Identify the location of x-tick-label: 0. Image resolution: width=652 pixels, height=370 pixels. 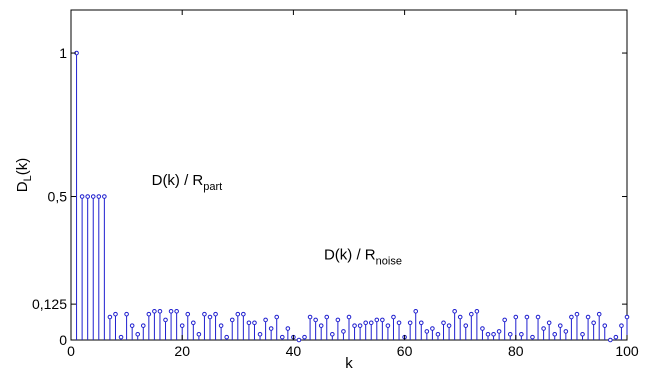
(71, 351).